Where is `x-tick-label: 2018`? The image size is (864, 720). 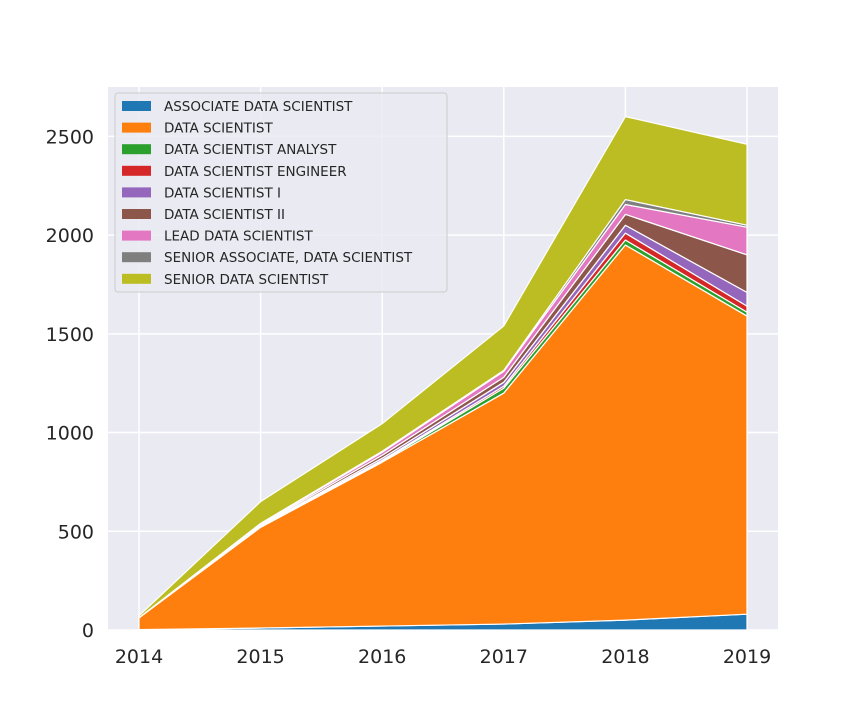
x-tick-label: 2018 is located at coordinates (625, 657).